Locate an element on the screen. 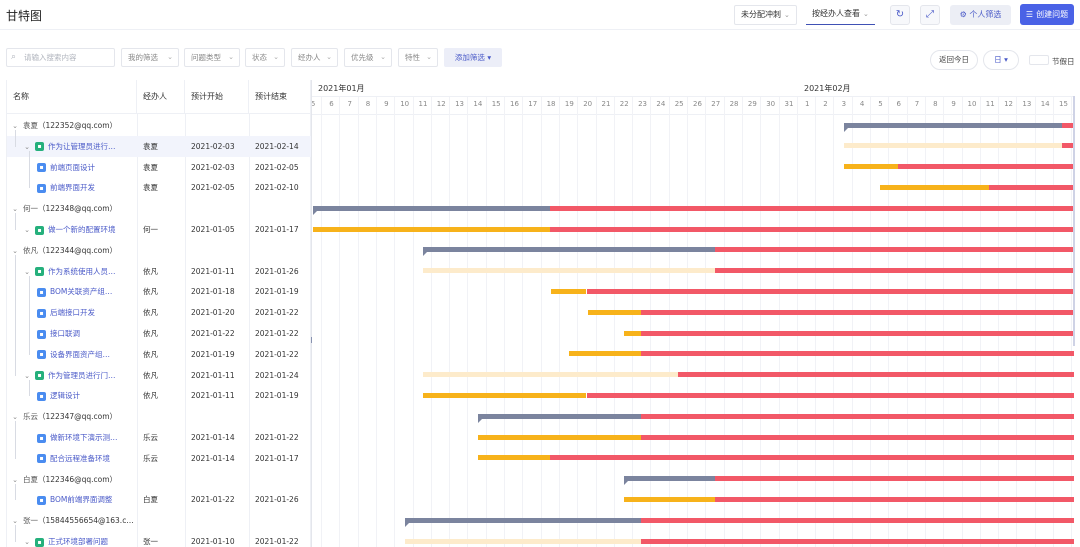  table-row: ▪ 逻辑设计 依凡 2021-01-11 2021-01-19 is located at coordinates (159, 395).